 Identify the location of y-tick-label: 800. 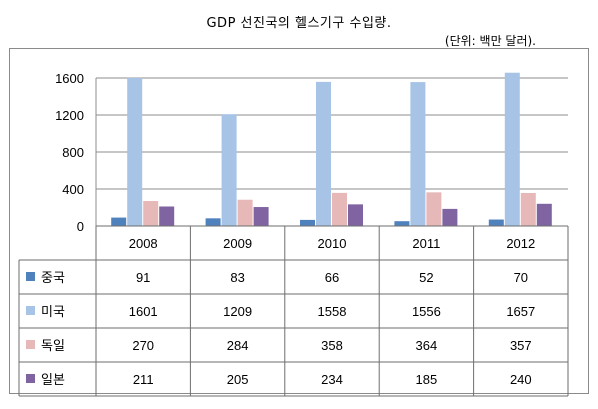
(73, 152).